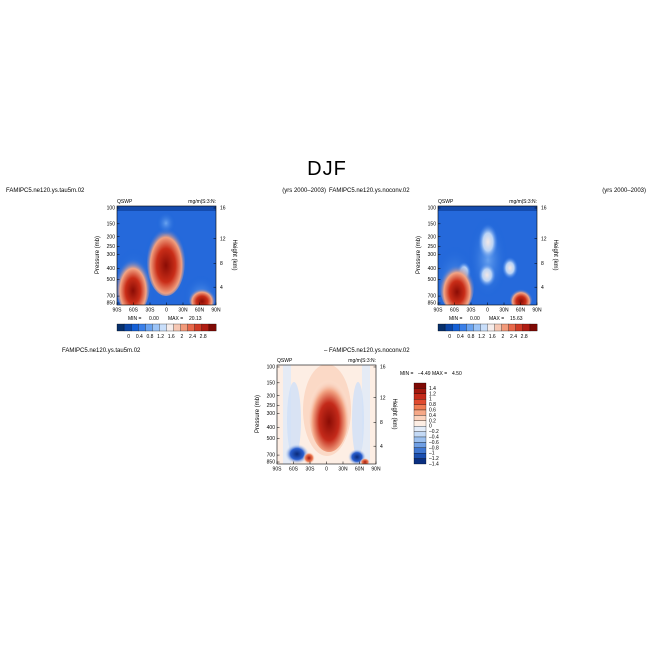 The image size is (654, 654). I want to click on y-tick-label: 400, so click(432, 269).